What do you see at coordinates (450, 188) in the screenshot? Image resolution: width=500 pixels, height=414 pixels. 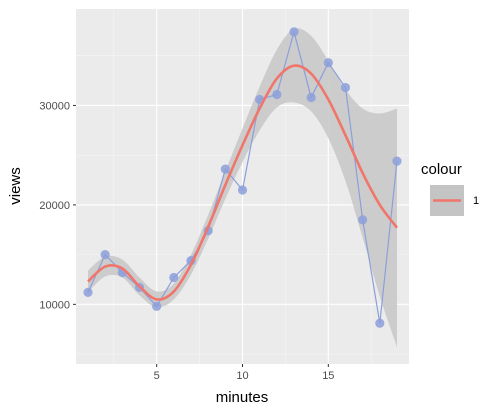 I see `legend: colour 1` at bounding box center [450, 188].